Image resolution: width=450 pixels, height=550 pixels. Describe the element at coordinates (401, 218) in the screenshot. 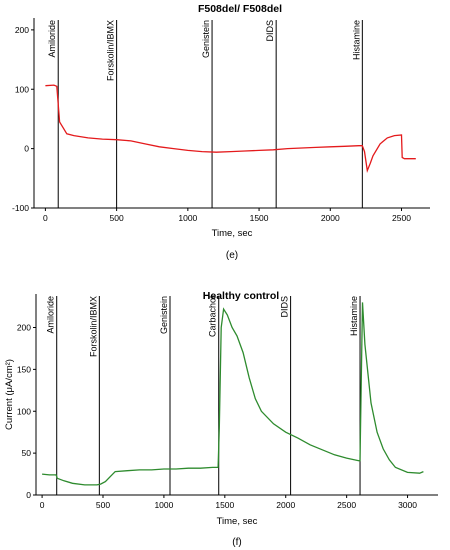

I see `panel-e-x-tick-label: 2500` at that location.